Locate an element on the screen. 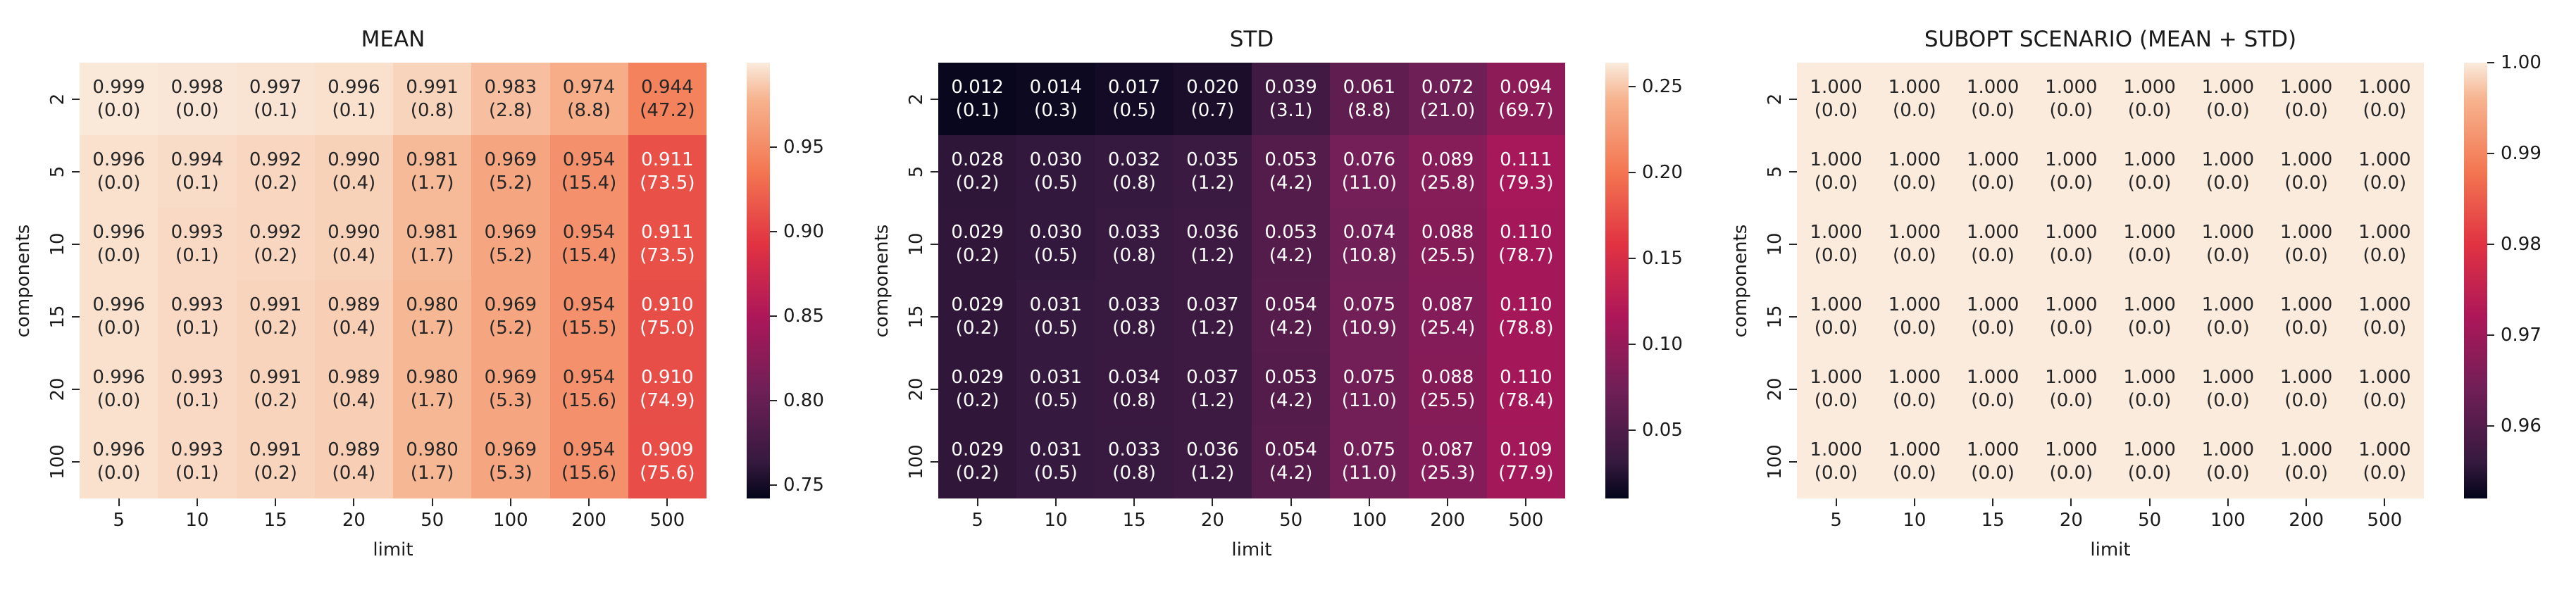 The height and width of the screenshot is (590, 2576). cell-value: 0.974 is located at coordinates (589, 87).